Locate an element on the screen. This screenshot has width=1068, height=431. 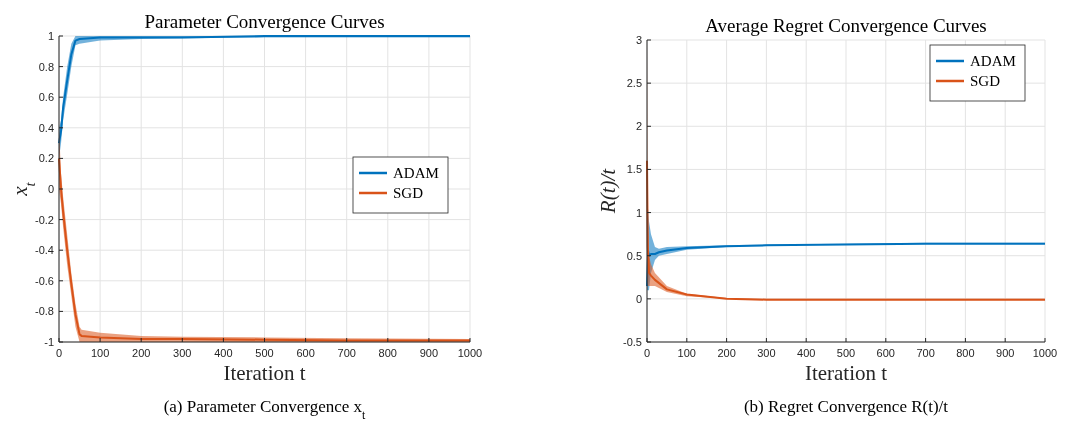
y-tick-label: -0.4 is located at coordinates (44, 250).